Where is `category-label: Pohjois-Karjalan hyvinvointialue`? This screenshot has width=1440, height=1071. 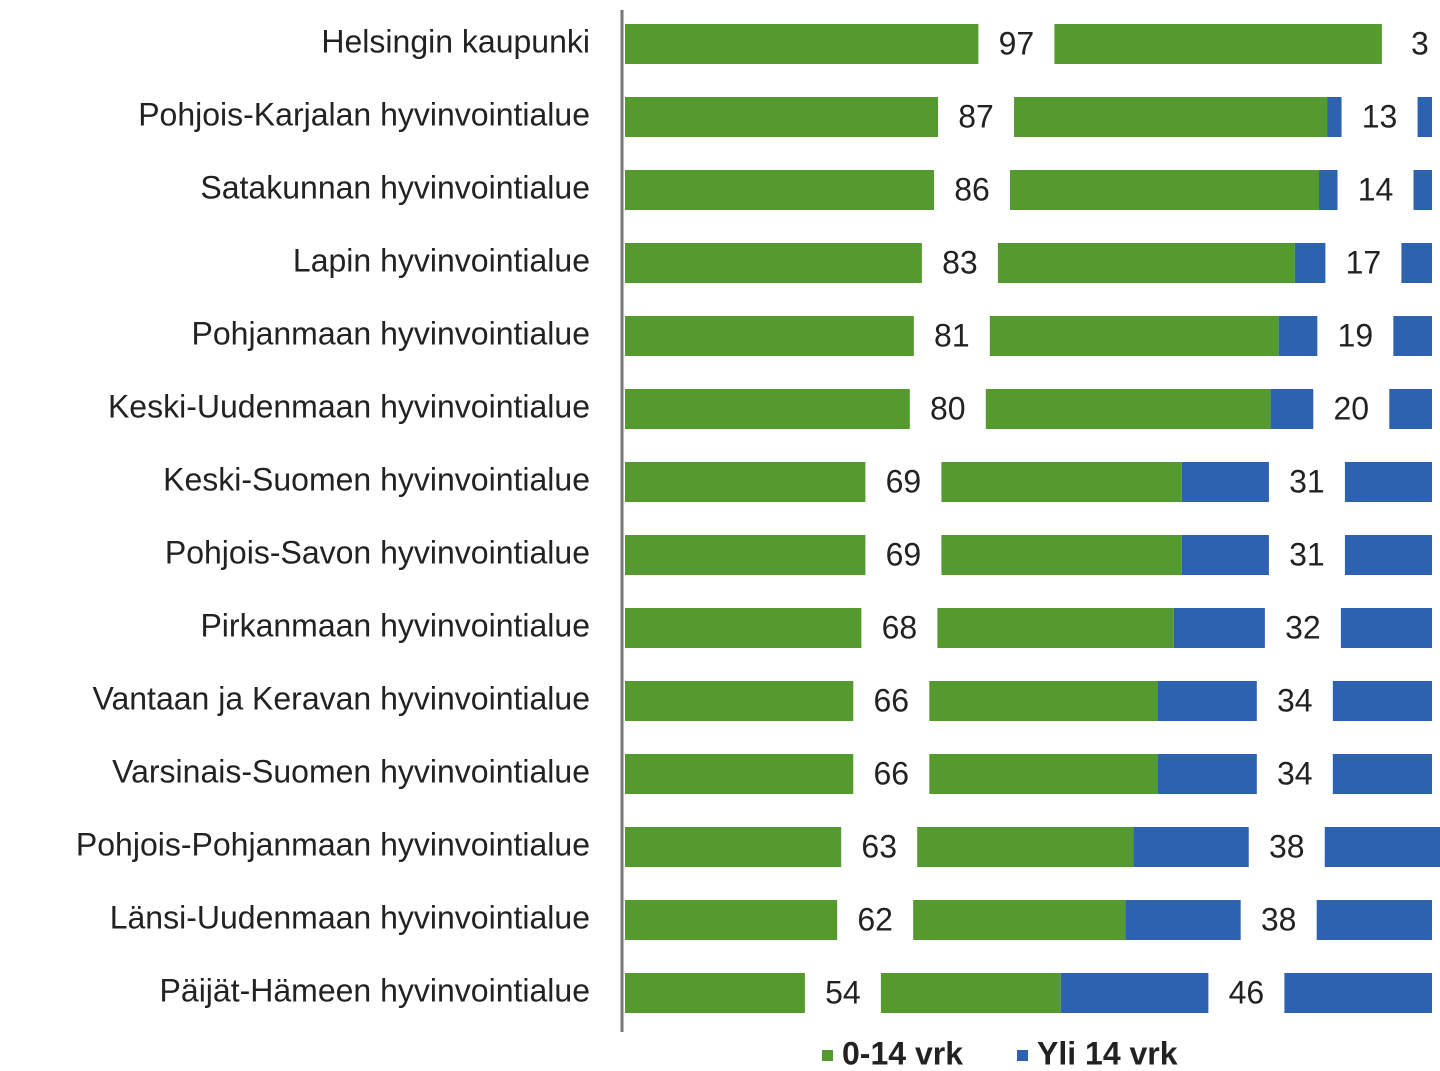
category-label: Pohjois-Karjalan hyvinvointialue is located at coordinates (364, 114).